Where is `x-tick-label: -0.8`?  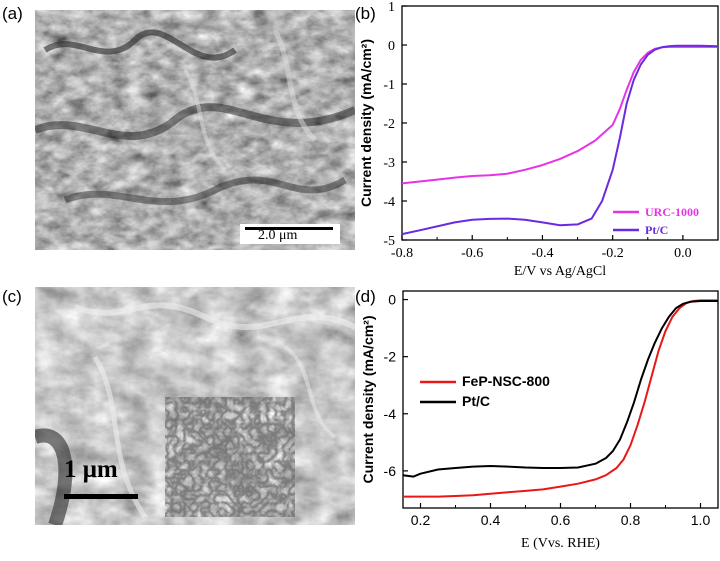
x-tick-label: -0.8 is located at coordinates (402, 253).